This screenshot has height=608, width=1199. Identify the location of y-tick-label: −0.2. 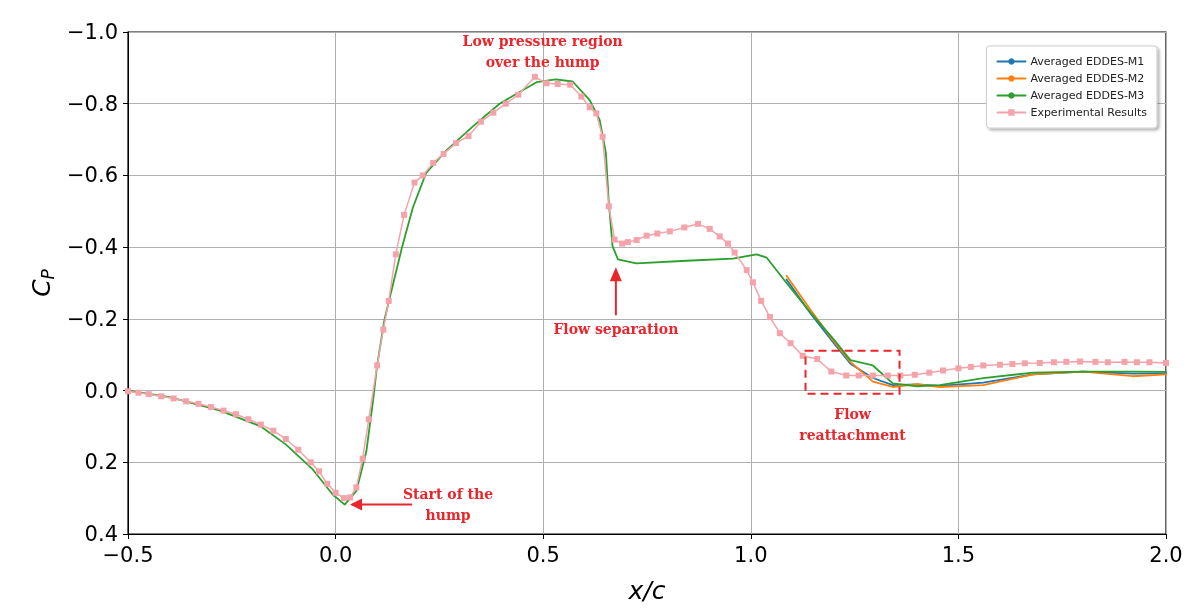
(92, 318).